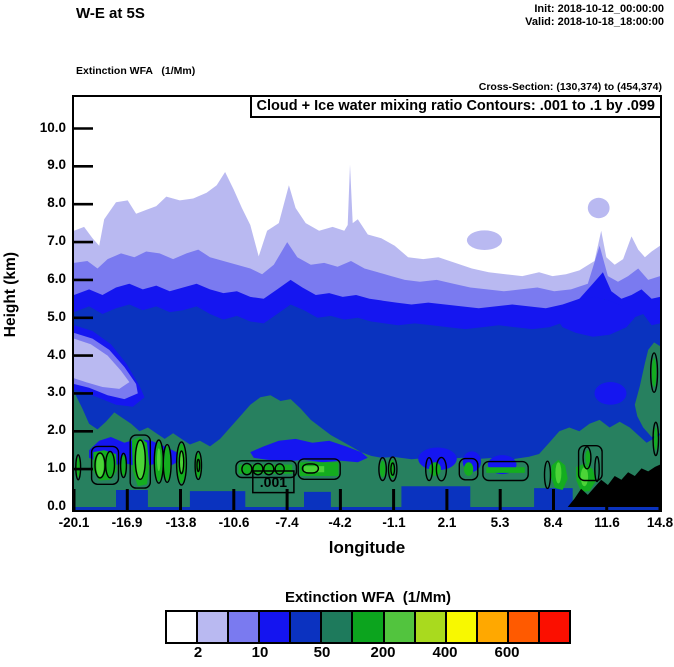 The image size is (674, 667). Describe the element at coordinates (500, 522) in the screenshot. I see `x-tick-label: 5.3` at that location.